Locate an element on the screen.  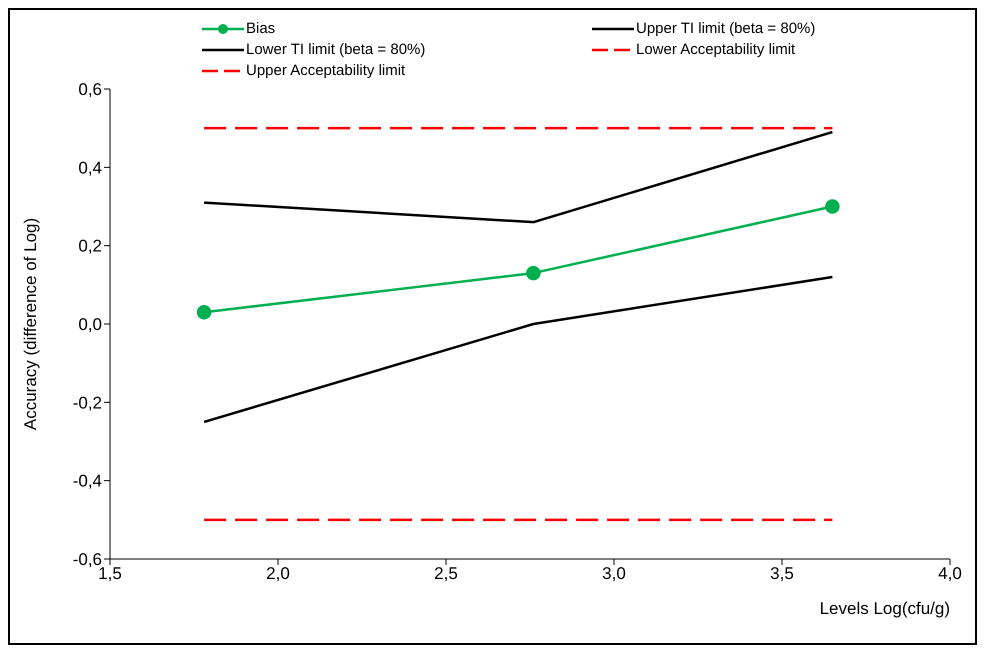
x-tick-label: 2,5 is located at coordinates (446, 574).